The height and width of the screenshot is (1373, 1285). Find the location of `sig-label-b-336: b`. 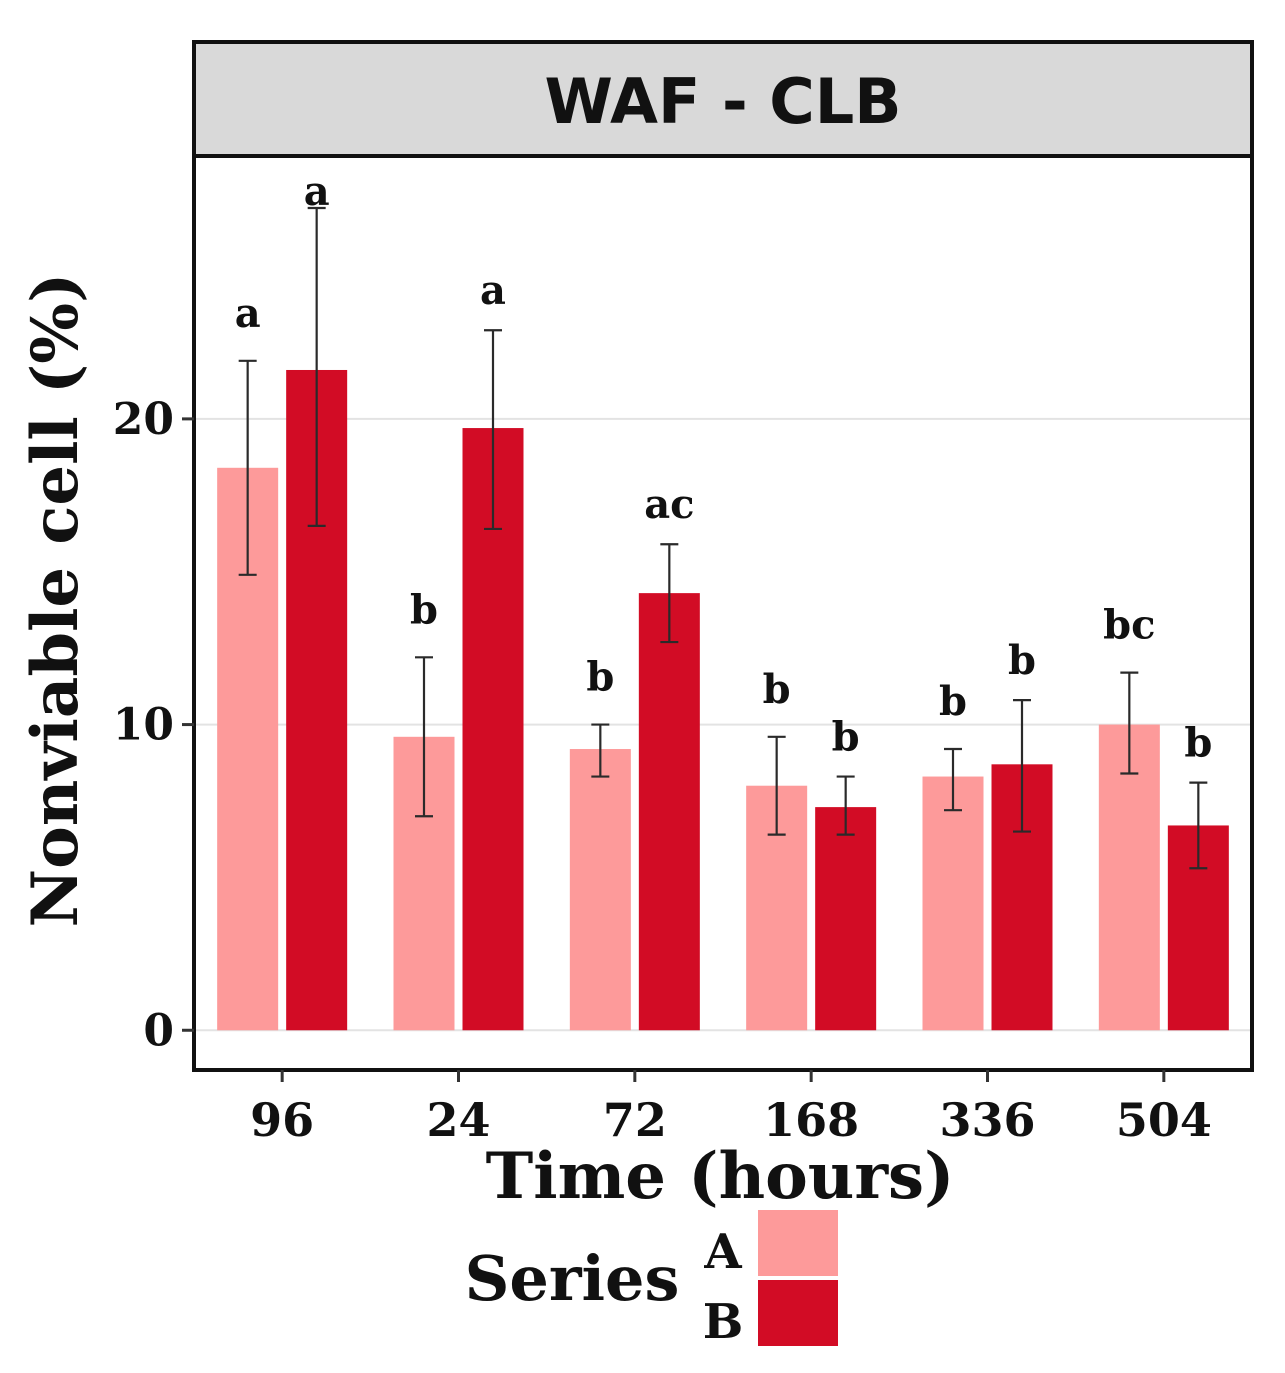

sig-label-b-336: b is located at coordinates (1022, 660).